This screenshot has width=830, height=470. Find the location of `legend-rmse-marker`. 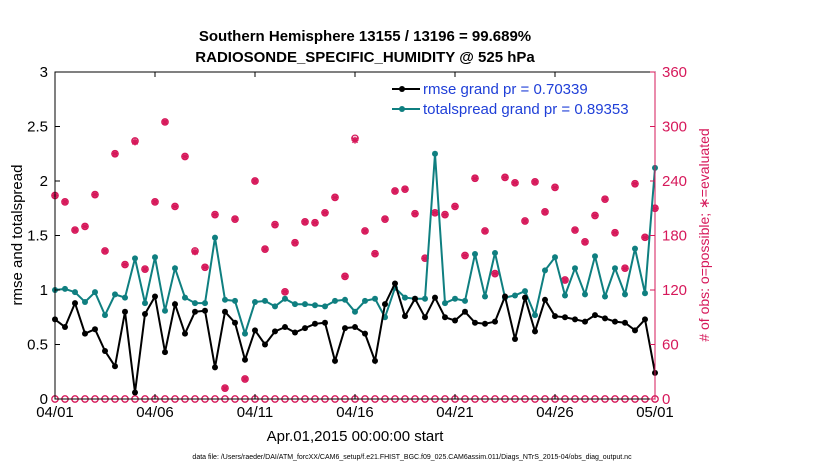

legend-rmse-marker is located at coordinates (402, 89).